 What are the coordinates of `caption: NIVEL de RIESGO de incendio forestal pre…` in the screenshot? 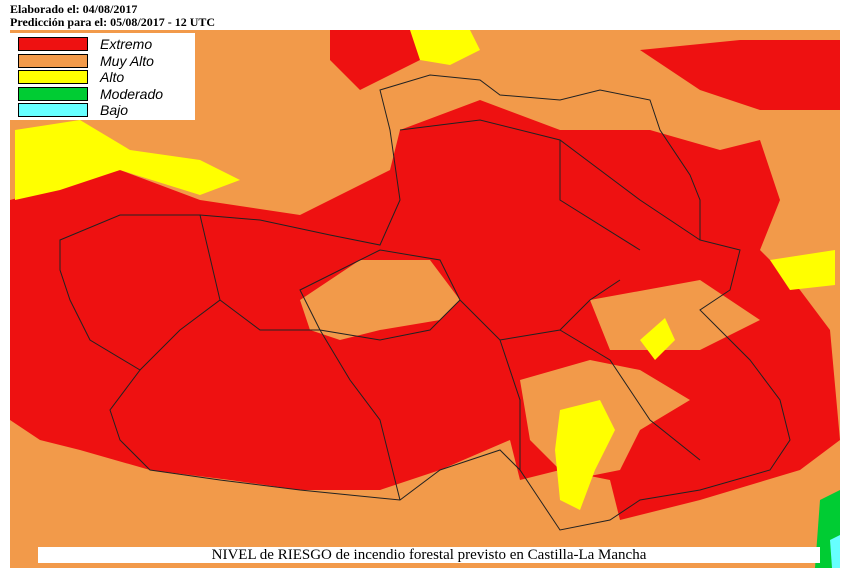 It's located at (429, 555).